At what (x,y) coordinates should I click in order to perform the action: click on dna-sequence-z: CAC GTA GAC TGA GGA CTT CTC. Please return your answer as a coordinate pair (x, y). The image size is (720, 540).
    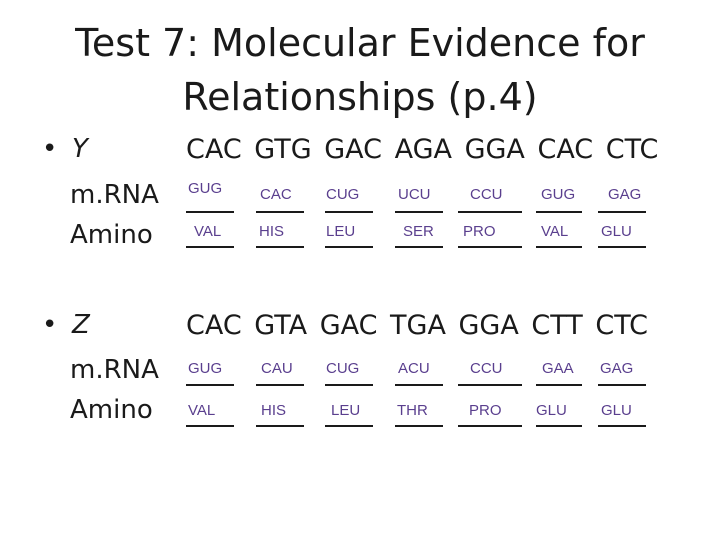
    Looking at the image, I should click on (417, 325).